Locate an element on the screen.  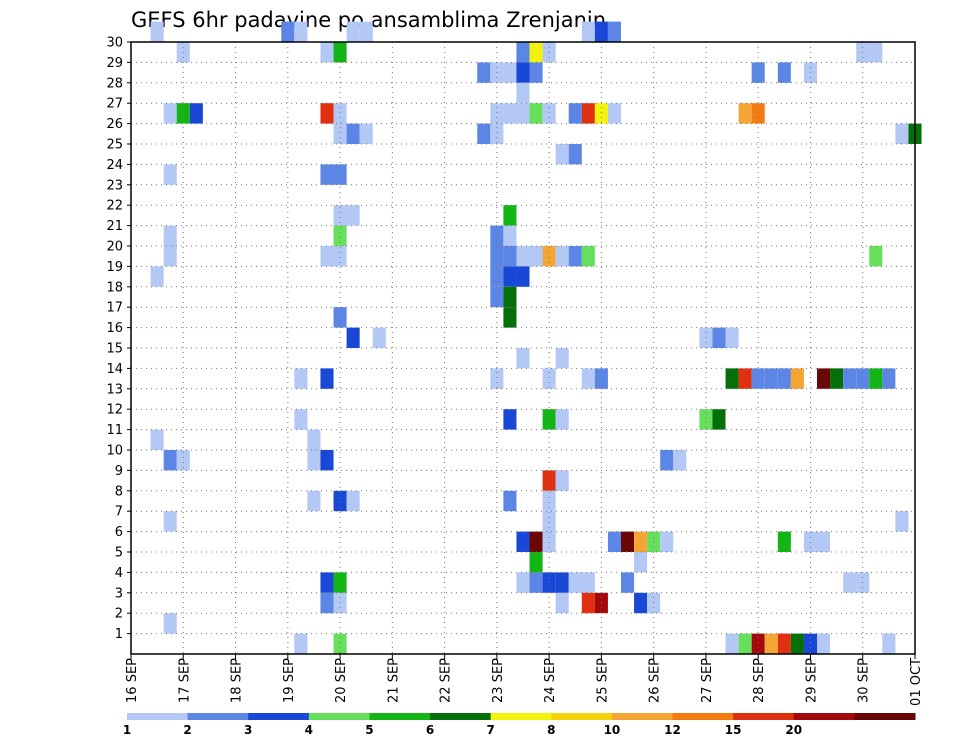
y-tick-label: 4 is located at coordinates (119, 573).